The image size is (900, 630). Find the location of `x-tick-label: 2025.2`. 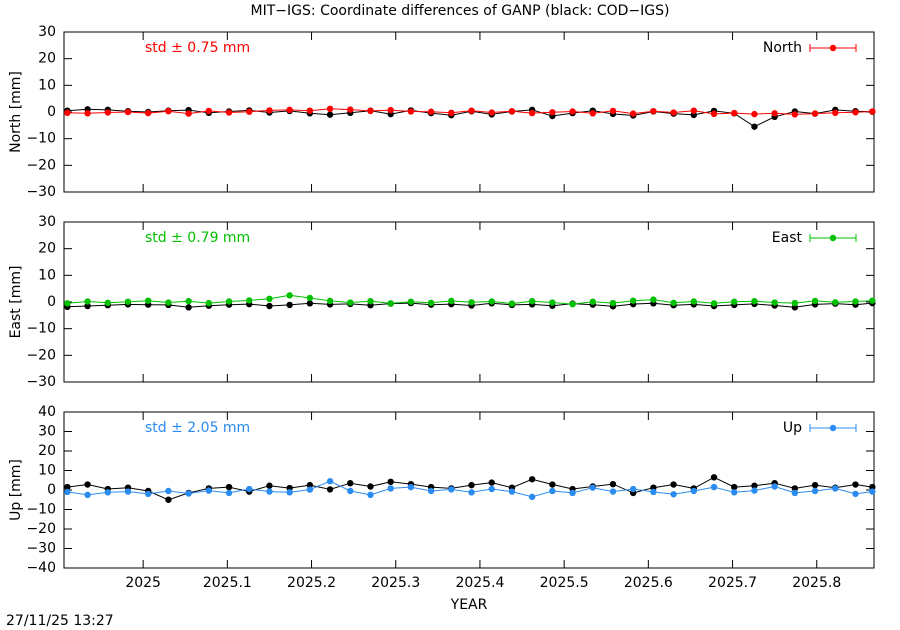

x-tick-label: 2025.2 is located at coordinates (311, 583).